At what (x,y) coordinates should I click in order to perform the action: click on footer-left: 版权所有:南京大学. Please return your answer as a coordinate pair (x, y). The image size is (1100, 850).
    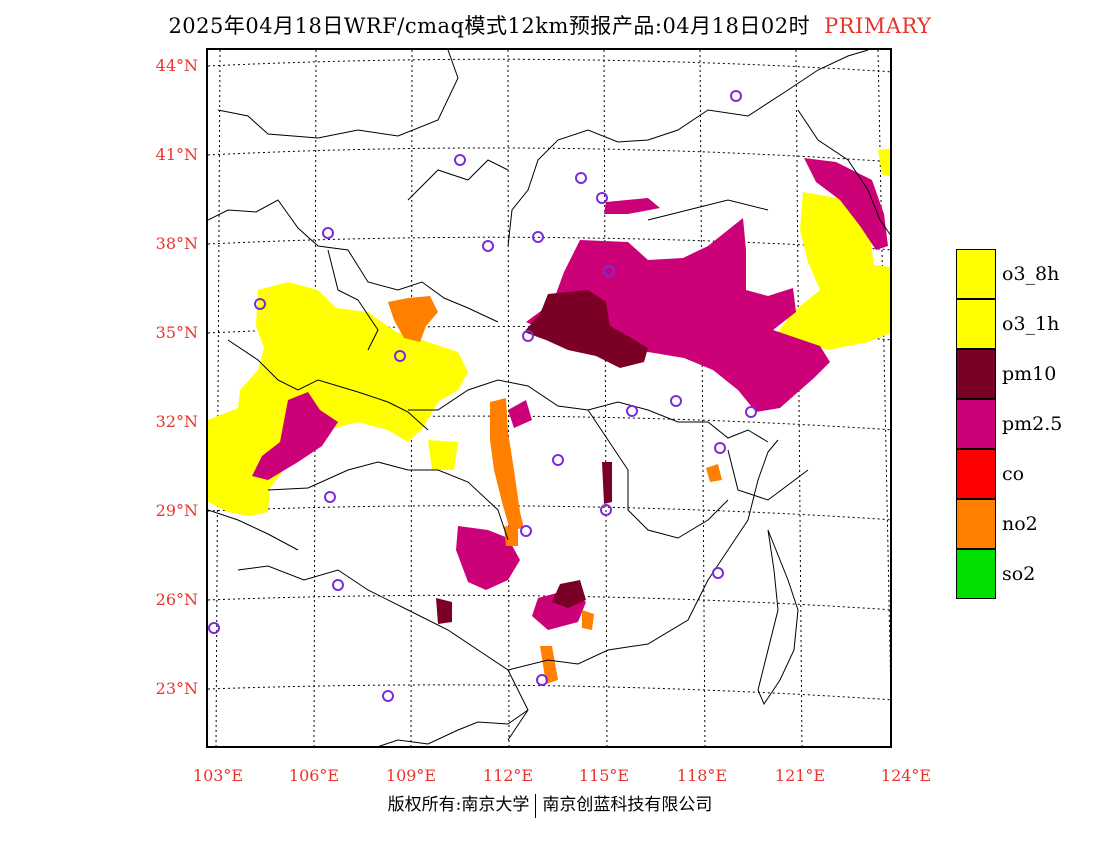
    Looking at the image, I should click on (458, 805).